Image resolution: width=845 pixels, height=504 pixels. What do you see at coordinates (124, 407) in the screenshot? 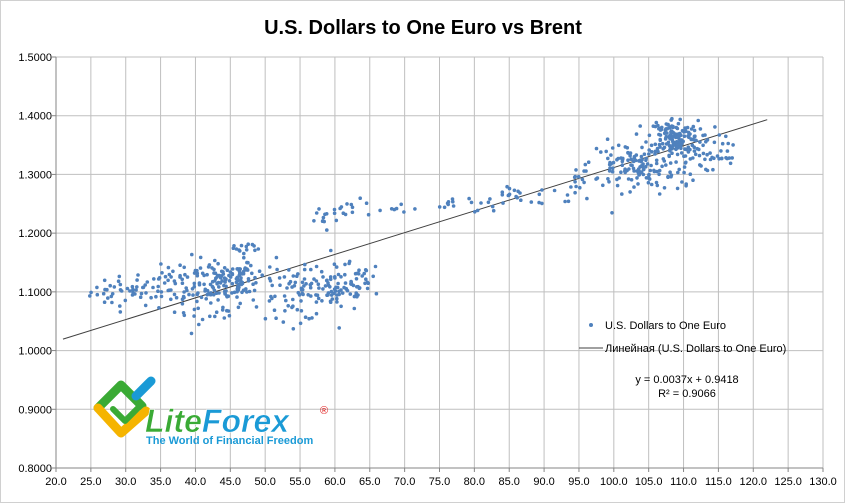
I see `logo-mark-icon` at bounding box center [124, 407].